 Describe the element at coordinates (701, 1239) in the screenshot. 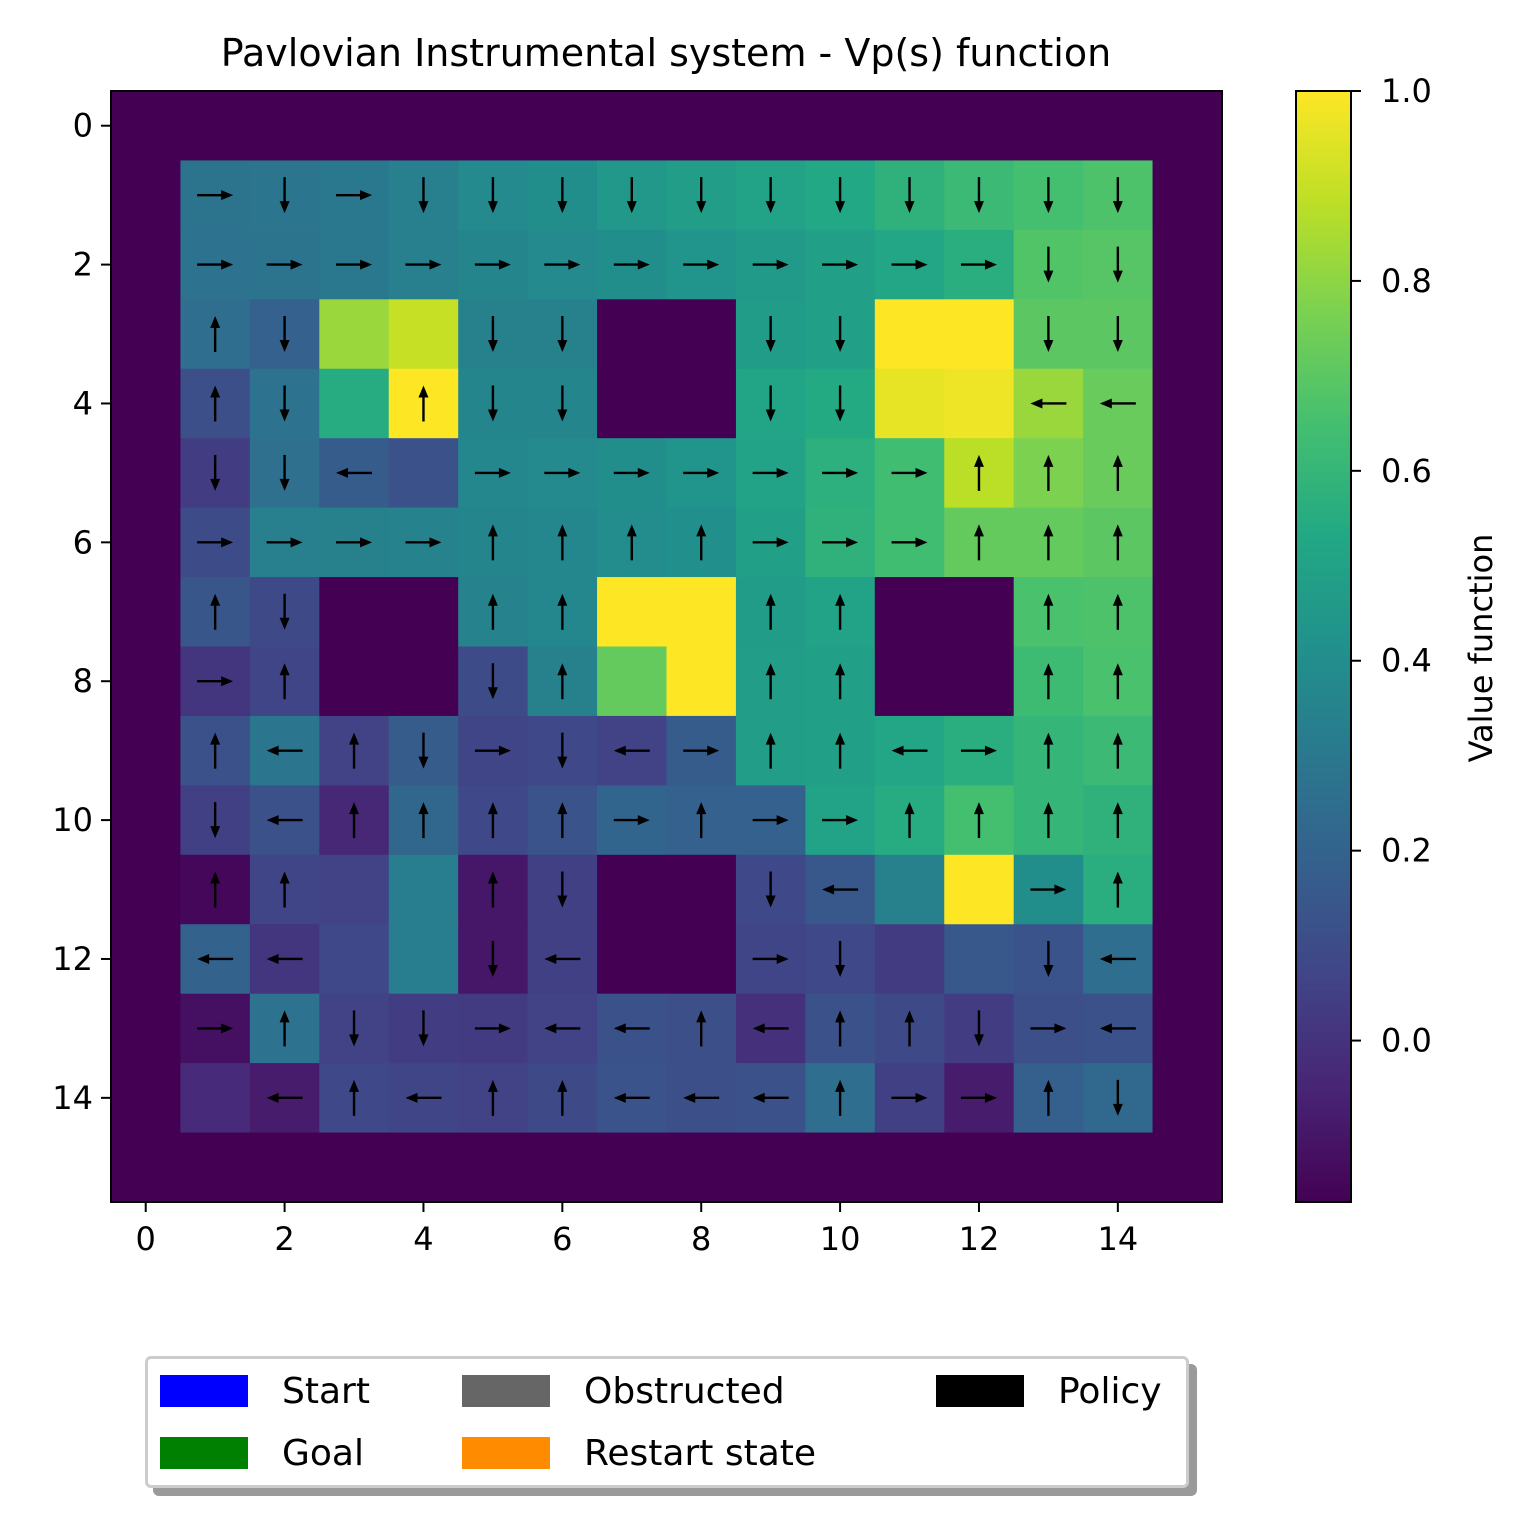

I see `x-tick-label: 8` at that location.